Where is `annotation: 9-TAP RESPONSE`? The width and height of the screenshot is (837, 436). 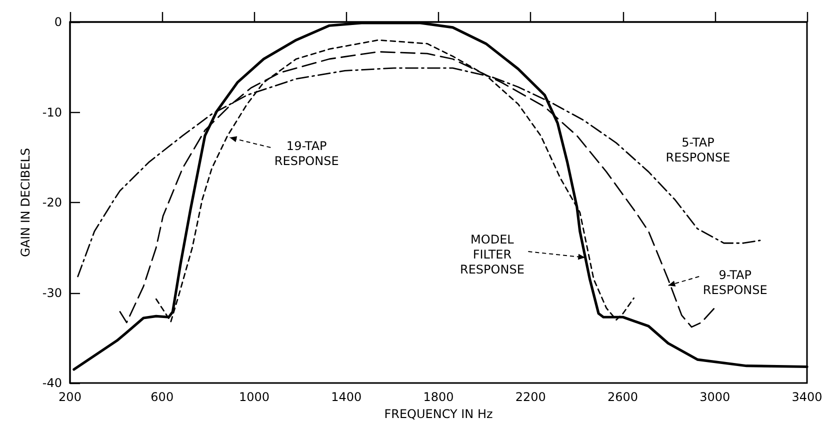 annotation: 9-TAP RESPONSE is located at coordinates (735, 283).